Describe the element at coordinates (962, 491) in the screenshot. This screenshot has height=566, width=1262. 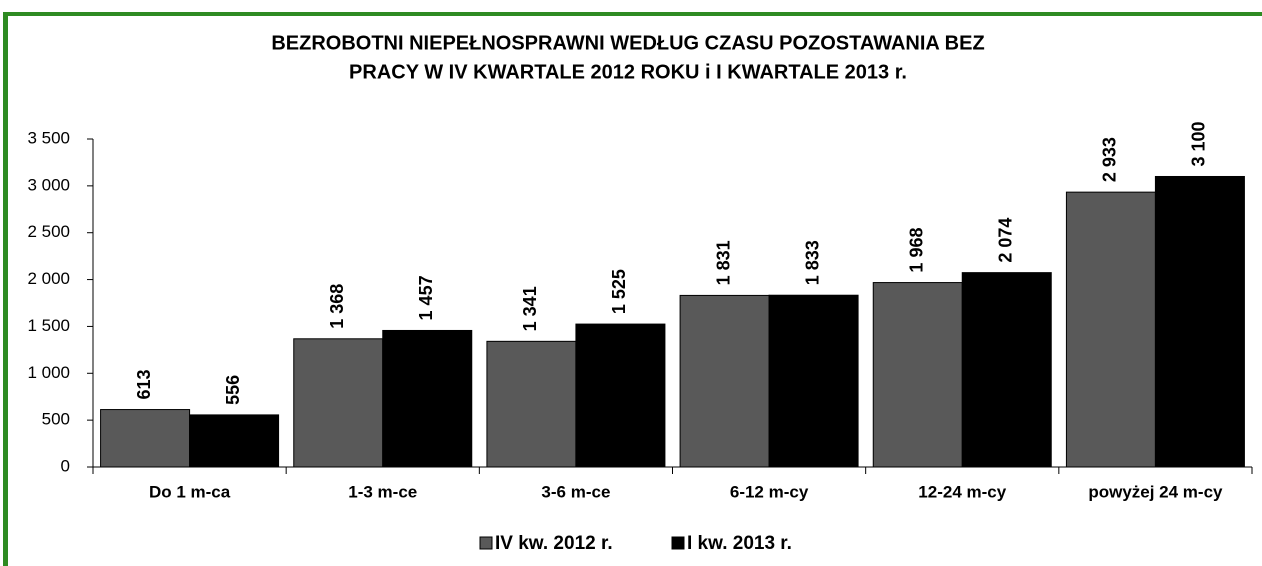
I see `x-tick-label: 12-24 m-cy` at that location.